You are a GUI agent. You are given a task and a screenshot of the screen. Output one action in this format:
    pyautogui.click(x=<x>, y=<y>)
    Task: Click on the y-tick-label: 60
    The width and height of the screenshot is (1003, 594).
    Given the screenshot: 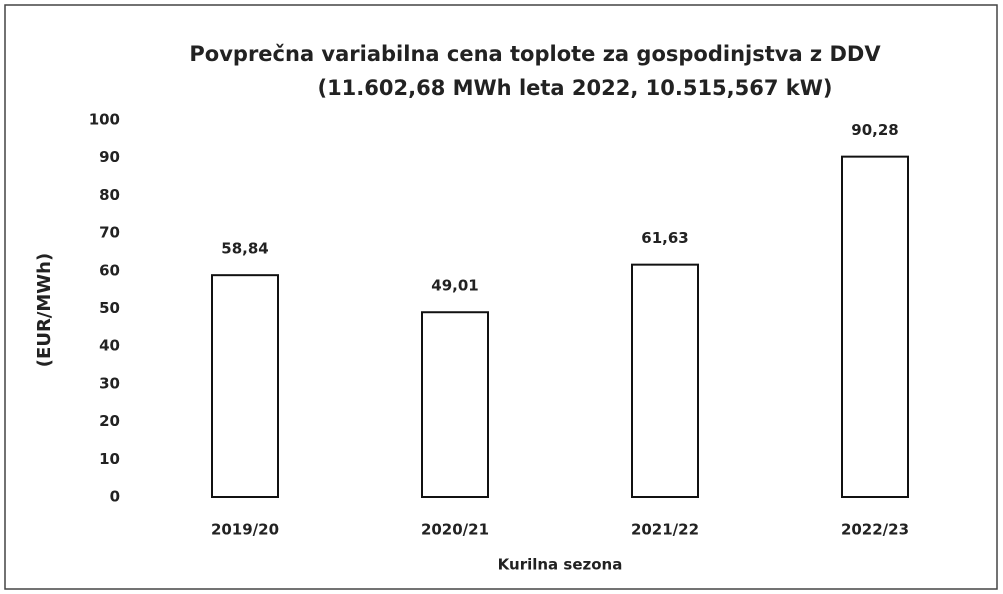 What is the action you would take?
    pyautogui.click(x=109, y=270)
    